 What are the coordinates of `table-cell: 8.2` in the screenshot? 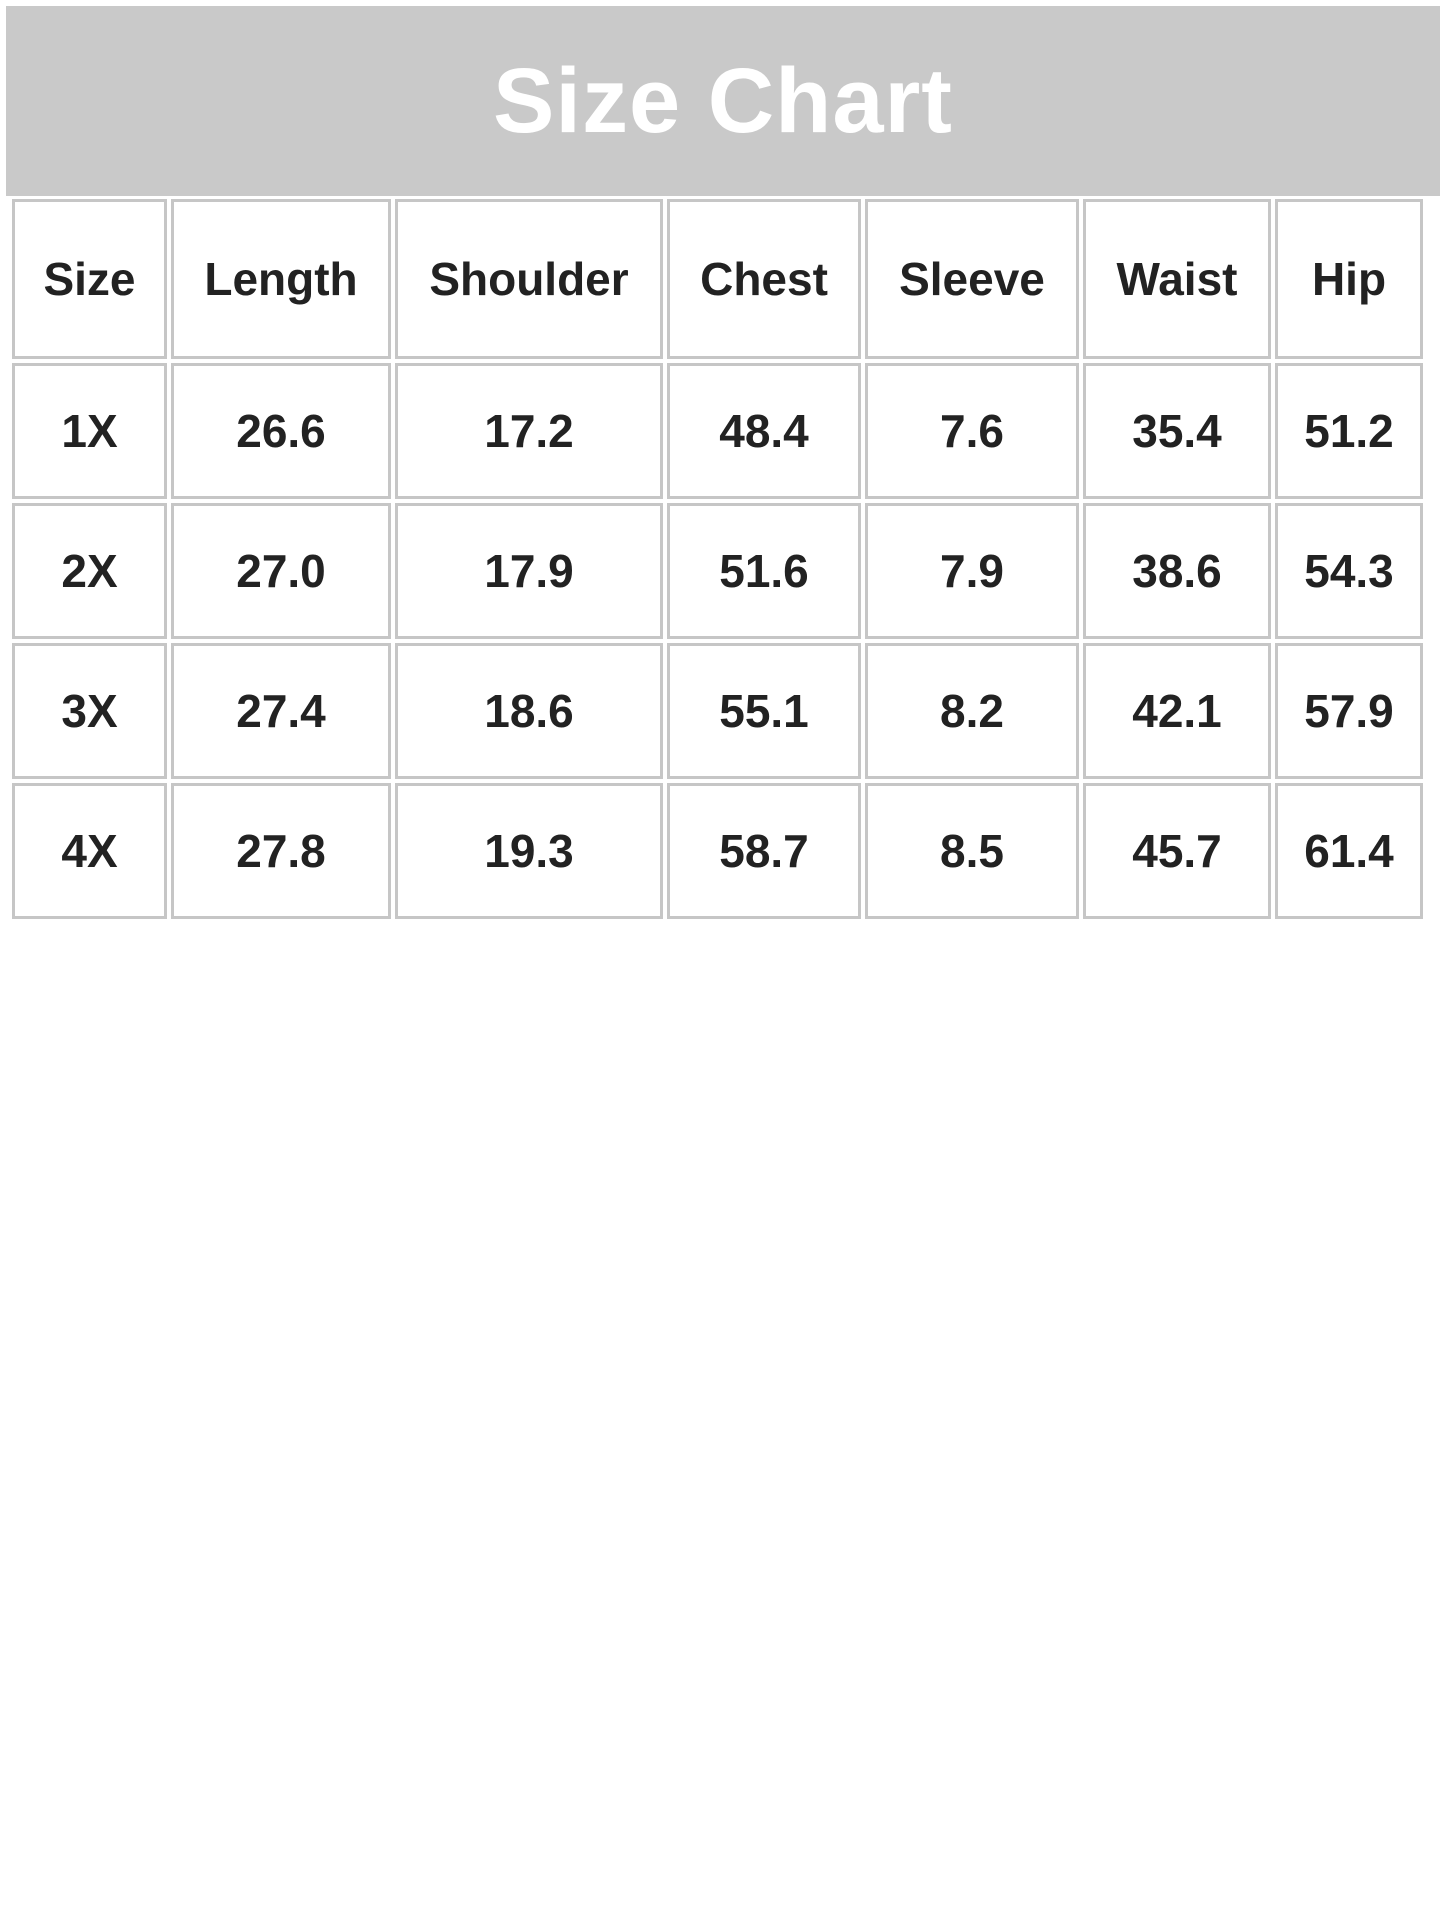 It's located at (972, 711).